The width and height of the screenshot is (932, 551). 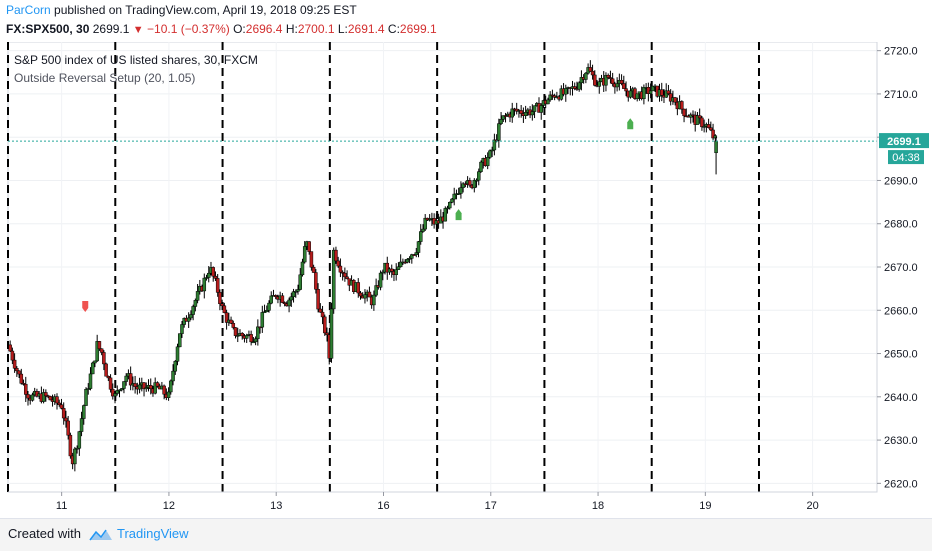 I want to click on time-axis: 11 12 13 16 17 18 19 20, so click(x=437, y=502).